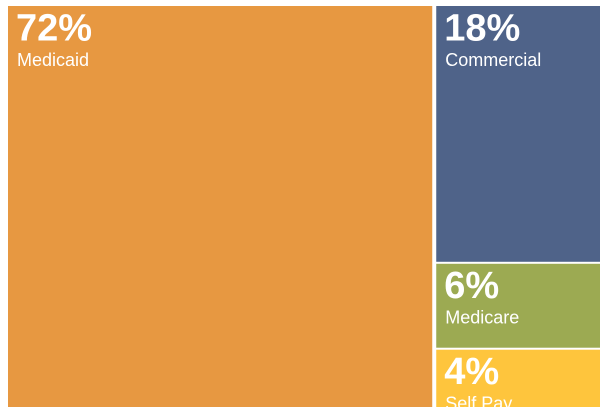  Describe the element at coordinates (53, 60) in the screenshot. I see `category-label: Medicaid` at that location.